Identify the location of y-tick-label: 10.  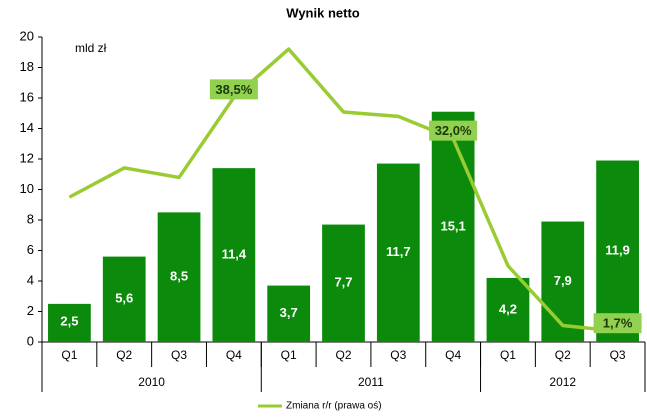
(27, 188).